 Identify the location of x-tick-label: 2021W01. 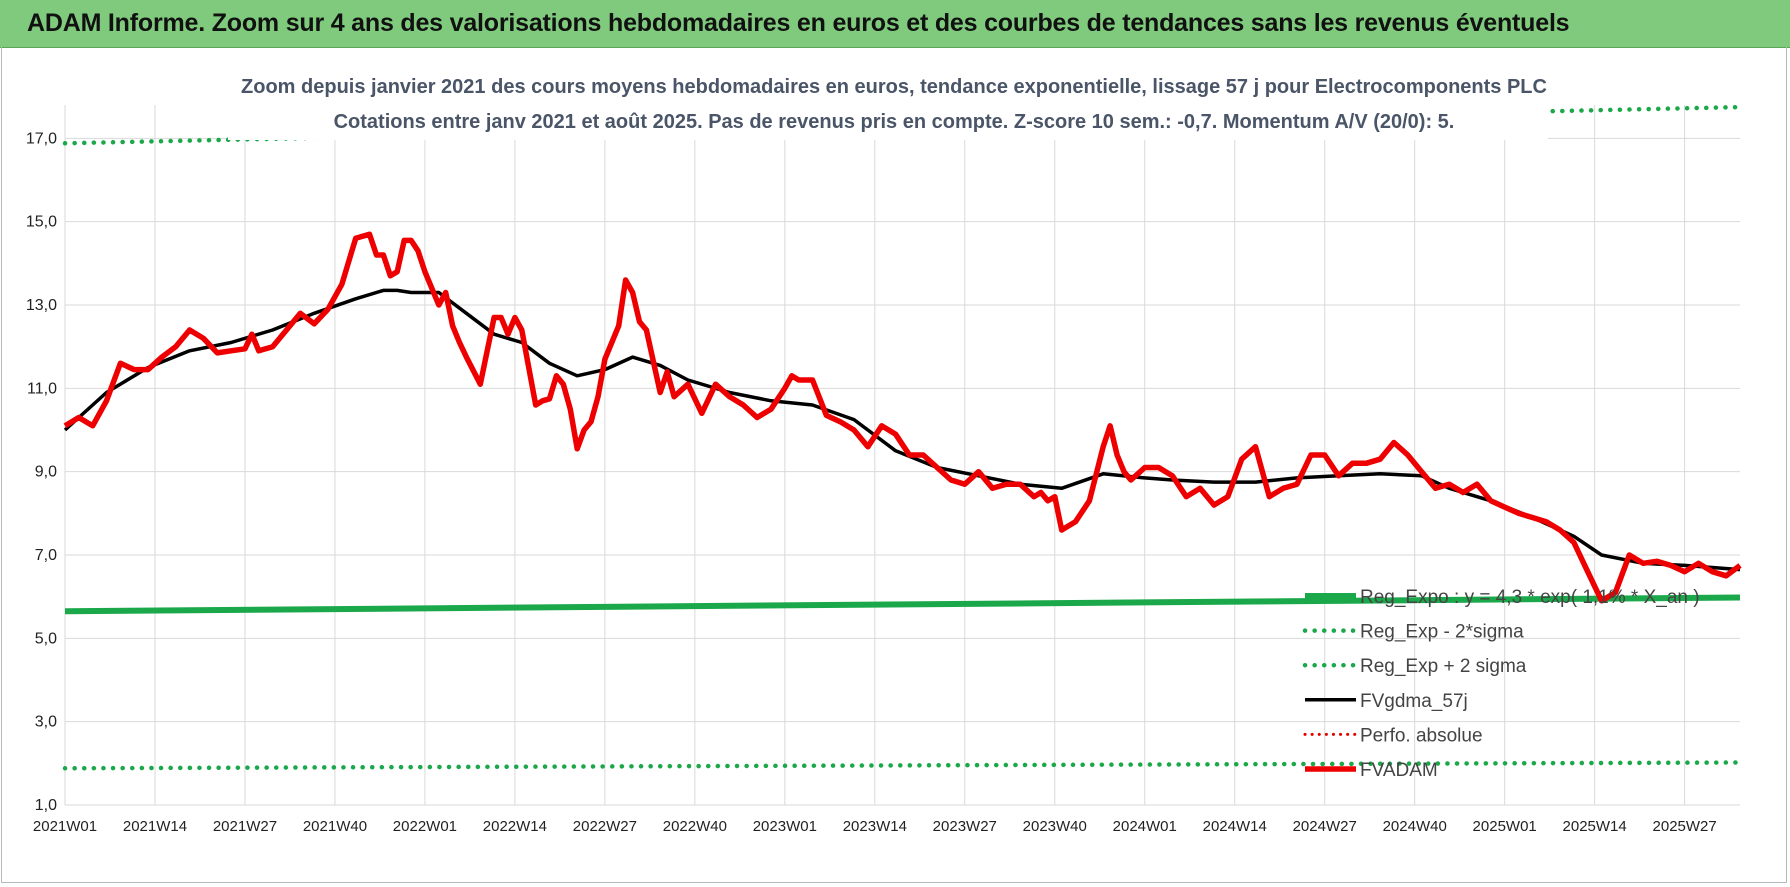
(65, 826).